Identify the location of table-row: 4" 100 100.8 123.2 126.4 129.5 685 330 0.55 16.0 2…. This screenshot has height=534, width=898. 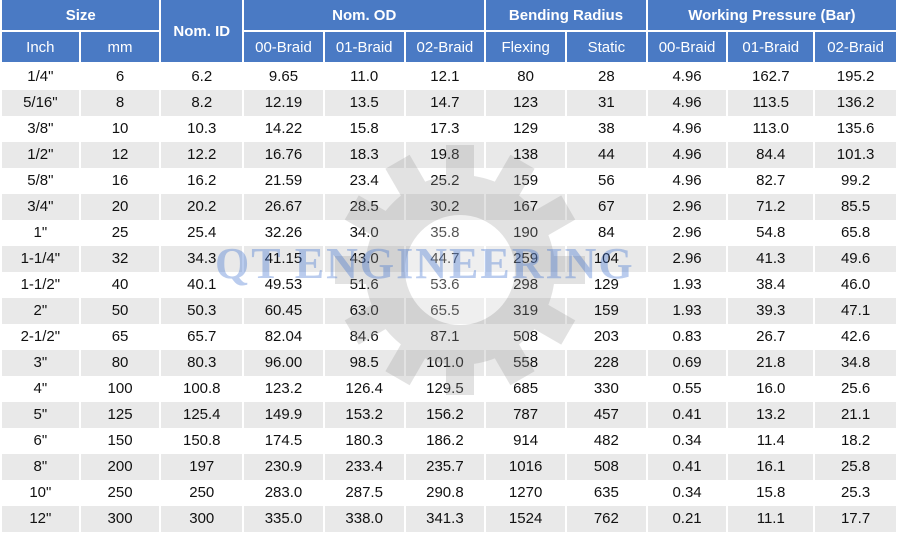
(449, 389).